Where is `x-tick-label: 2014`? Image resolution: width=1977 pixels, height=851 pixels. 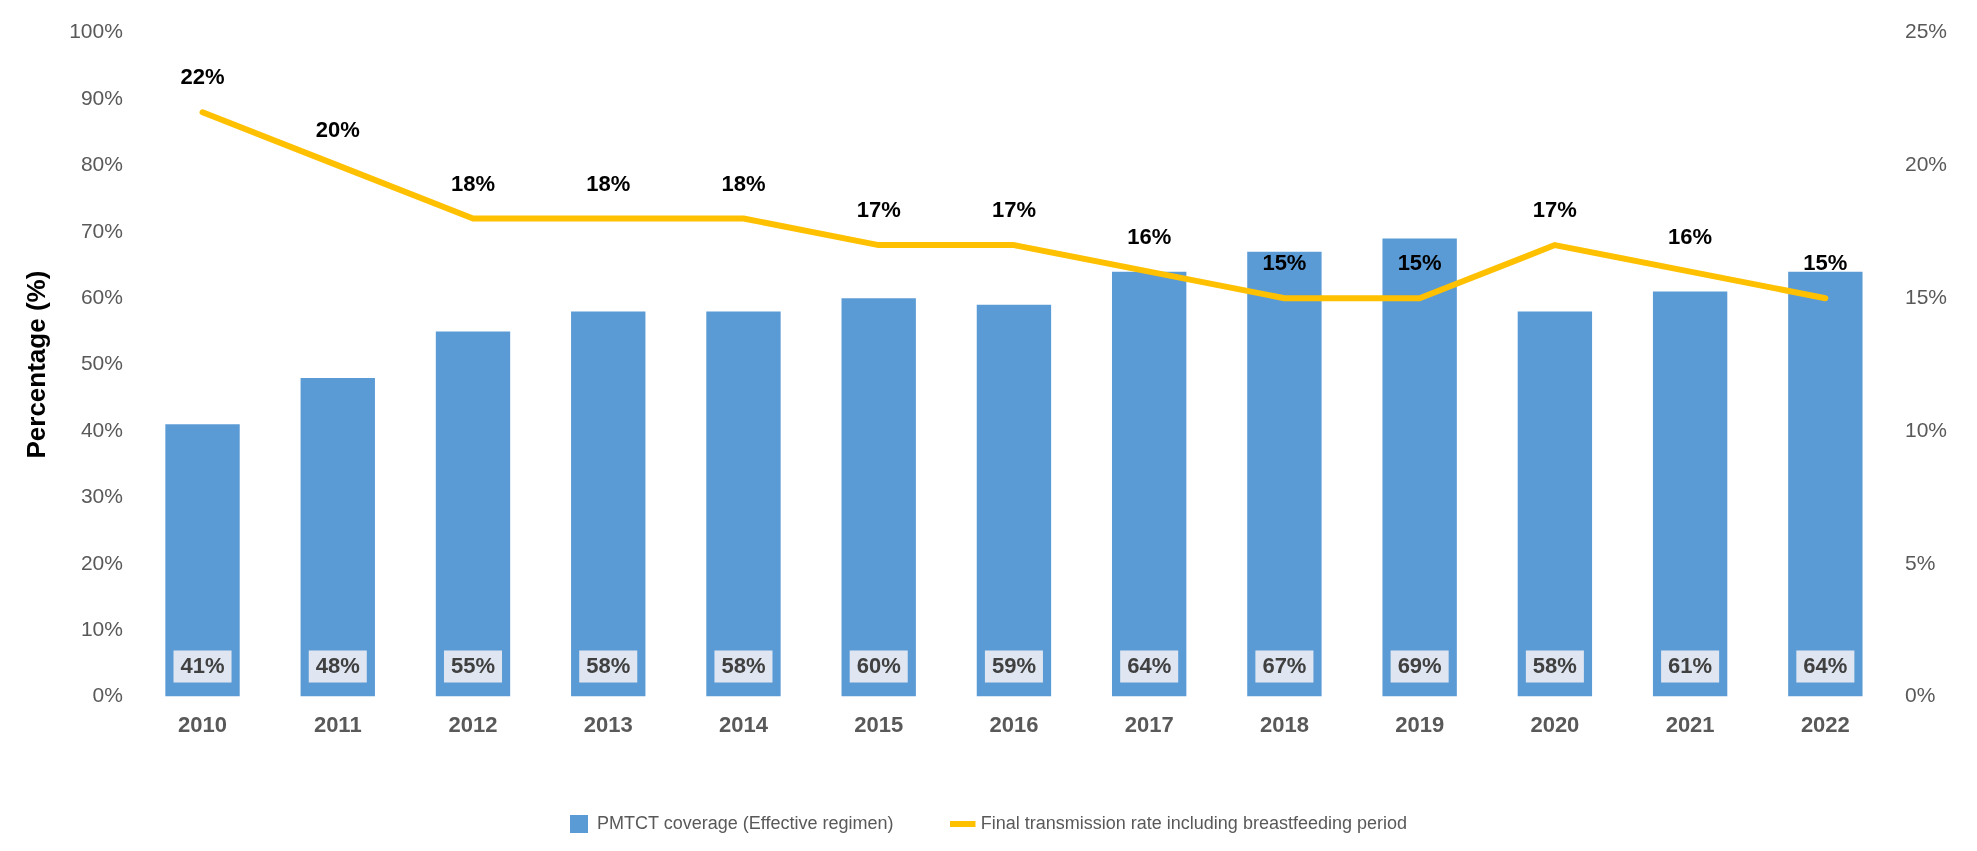
x-tick-label: 2014 is located at coordinates (743, 724).